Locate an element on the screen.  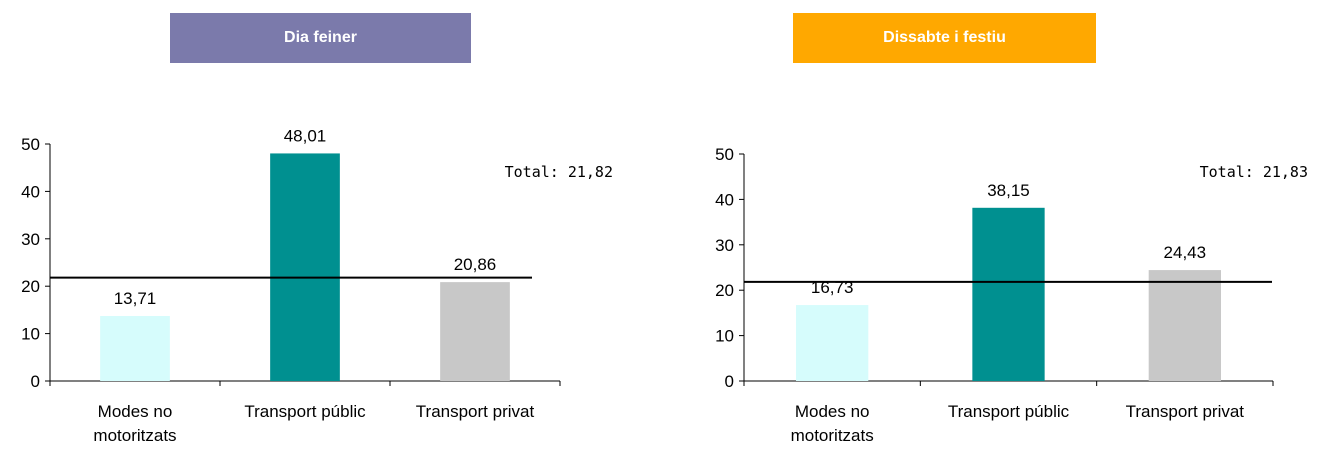
weekday-value-label-public-transport: 48,01 is located at coordinates (305, 135).